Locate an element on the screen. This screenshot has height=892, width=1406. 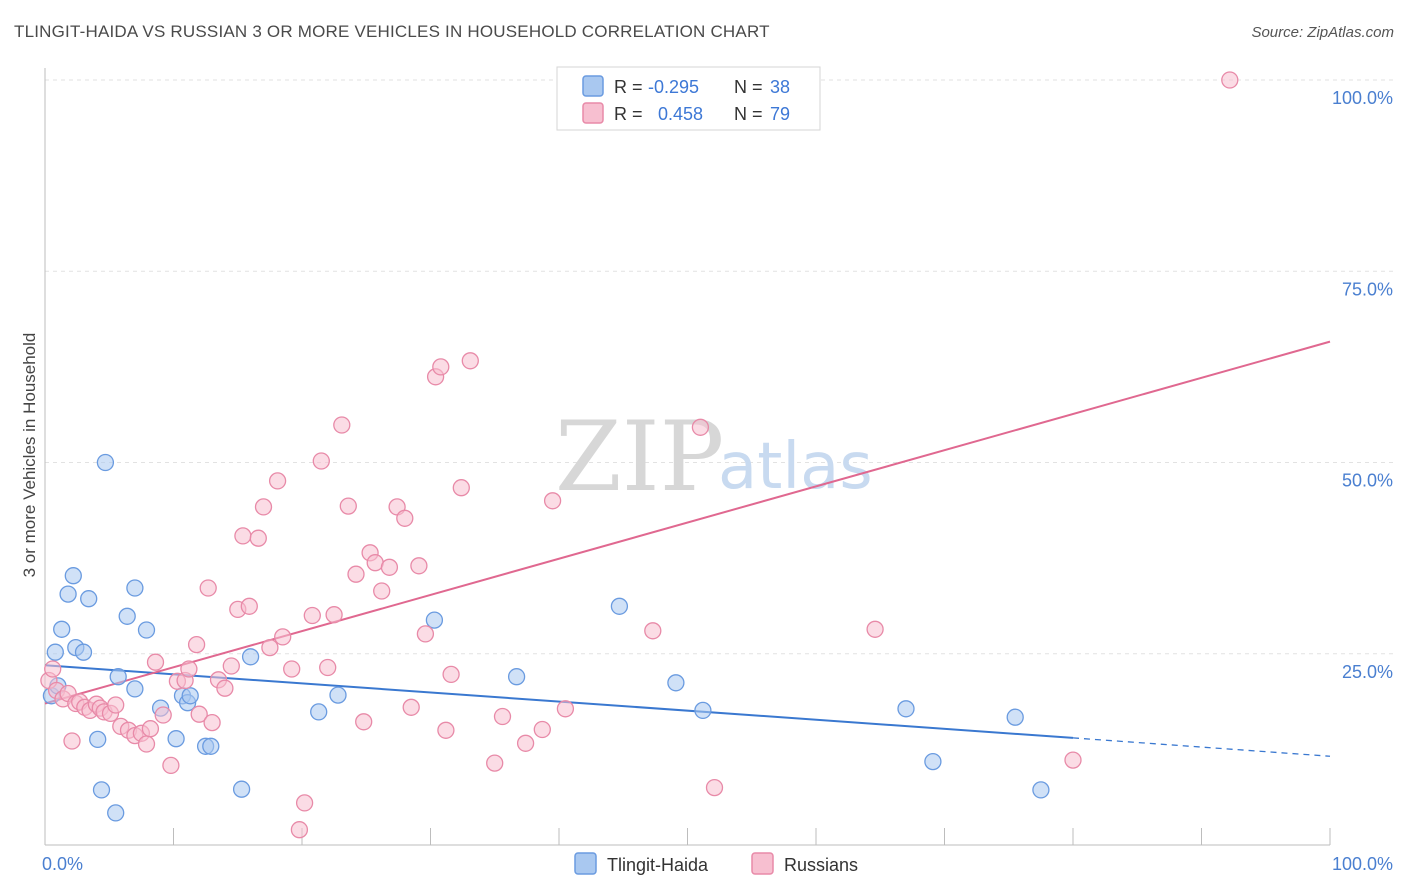
series-legend: Tlingit-Haida Russians is located at coordinates (716, 863).